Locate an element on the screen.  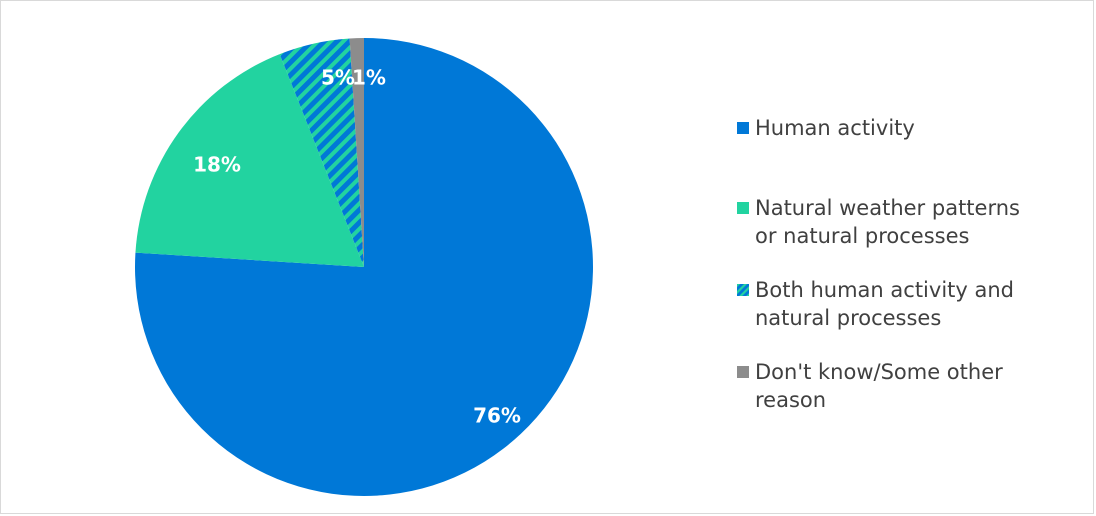
data-label: 76% is located at coordinates (497, 416).